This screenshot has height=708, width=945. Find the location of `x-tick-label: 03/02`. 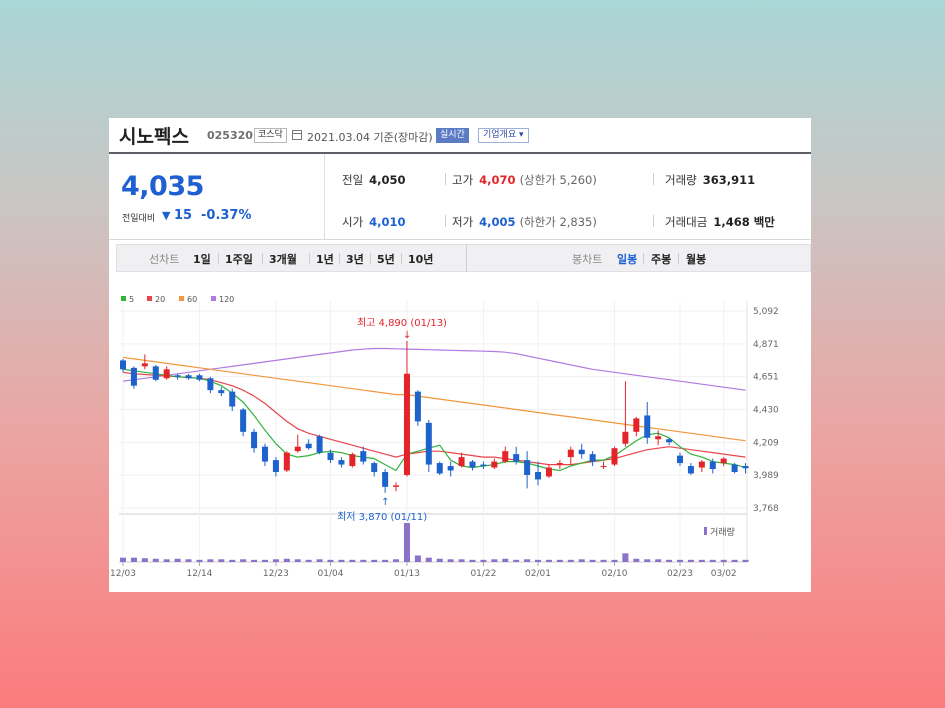

x-tick-label: 03/02 is located at coordinates (724, 574).